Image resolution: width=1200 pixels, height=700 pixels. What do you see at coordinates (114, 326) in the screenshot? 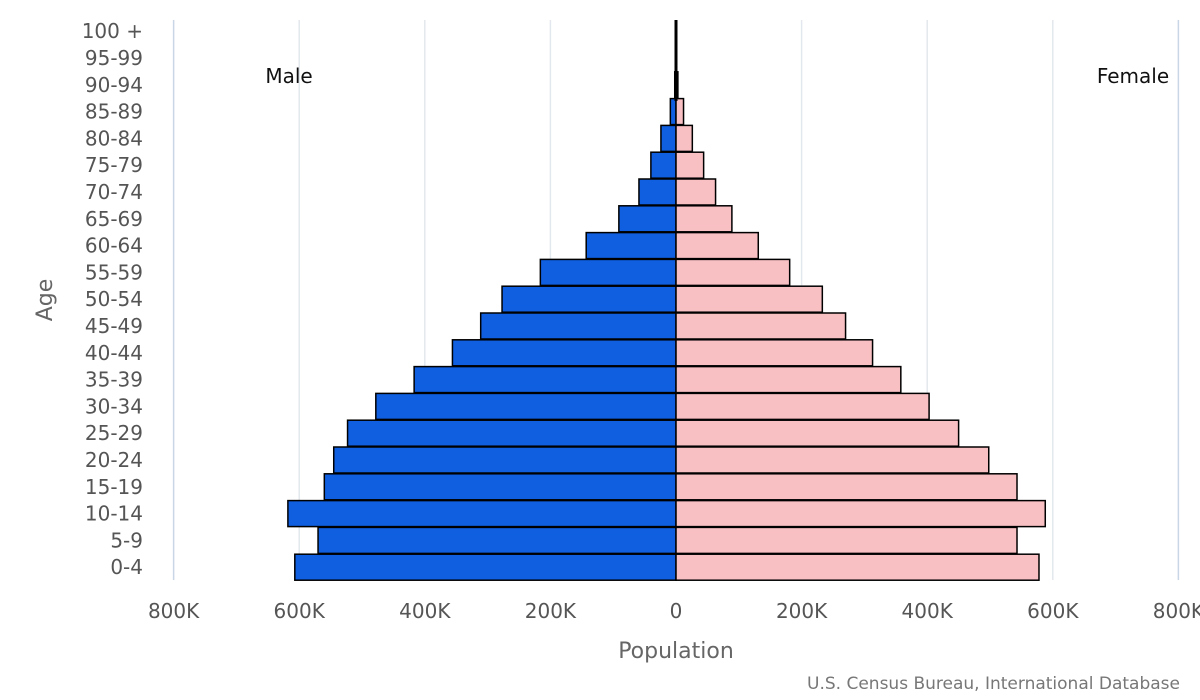
I see `age-label: 45-49` at bounding box center [114, 326].